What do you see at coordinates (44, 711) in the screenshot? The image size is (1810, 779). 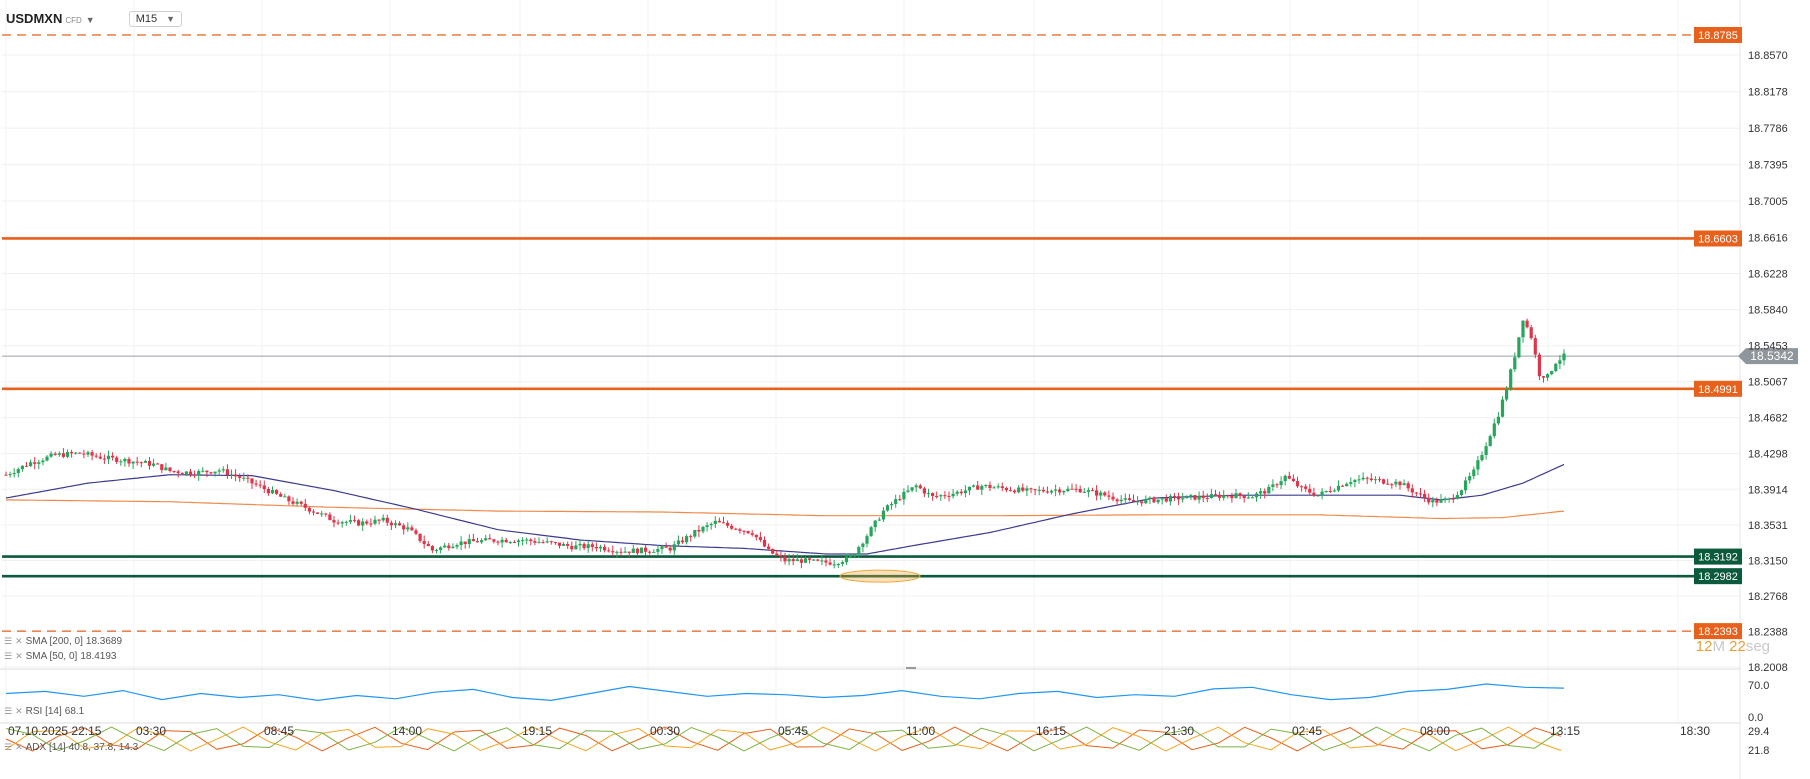 I see `legend-rsi: ☰ ✕ RSI [14] 68.1` at bounding box center [44, 711].